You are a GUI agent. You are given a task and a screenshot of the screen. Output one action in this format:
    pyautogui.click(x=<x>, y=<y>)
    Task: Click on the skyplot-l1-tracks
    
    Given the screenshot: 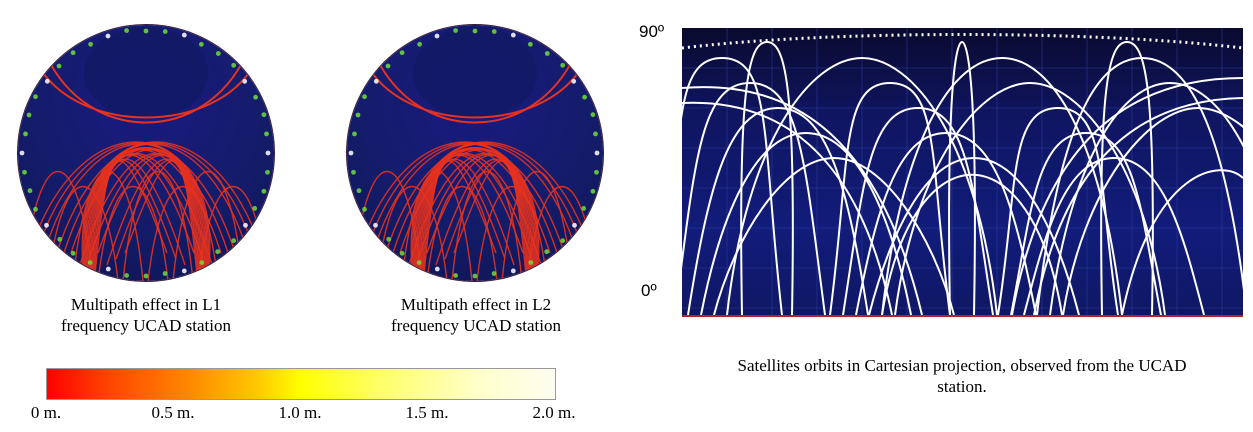 What is the action you would take?
    pyautogui.click(x=145, y=154)
    